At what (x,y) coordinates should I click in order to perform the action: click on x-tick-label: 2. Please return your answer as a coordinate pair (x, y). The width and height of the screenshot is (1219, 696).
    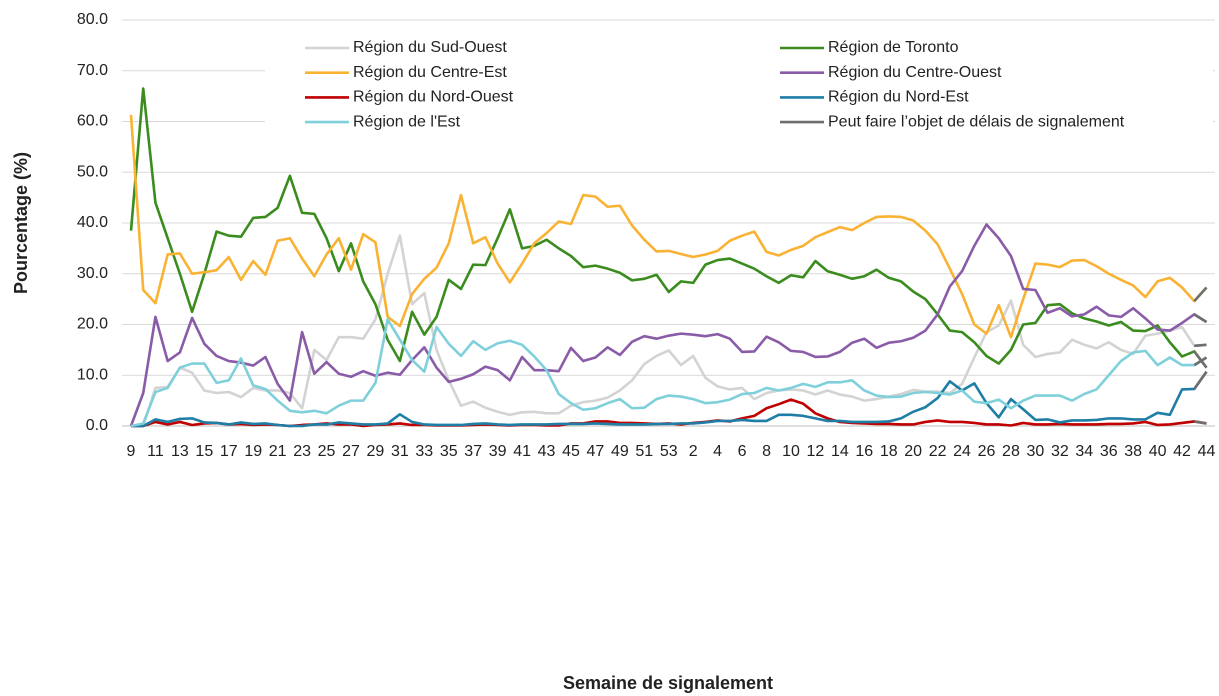
    Looking at the image, I should click on (693, 451).